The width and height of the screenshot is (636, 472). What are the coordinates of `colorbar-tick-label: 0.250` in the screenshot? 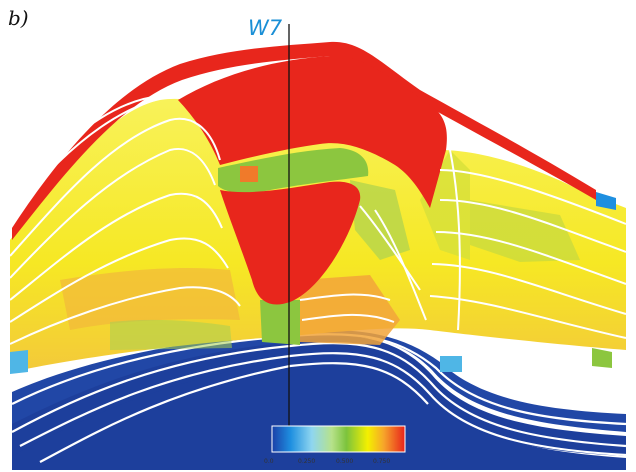 It's located at (307, 461).